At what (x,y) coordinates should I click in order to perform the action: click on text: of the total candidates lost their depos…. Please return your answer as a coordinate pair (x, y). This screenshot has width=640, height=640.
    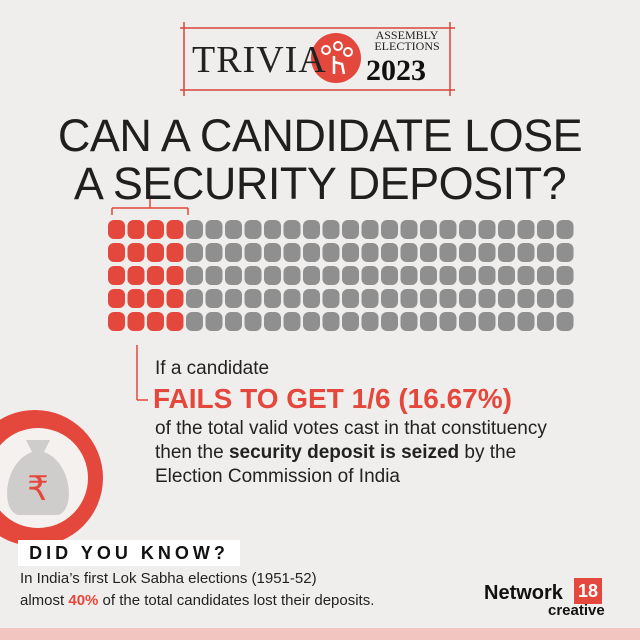
    Looking at the image, I should click on (236, 600).